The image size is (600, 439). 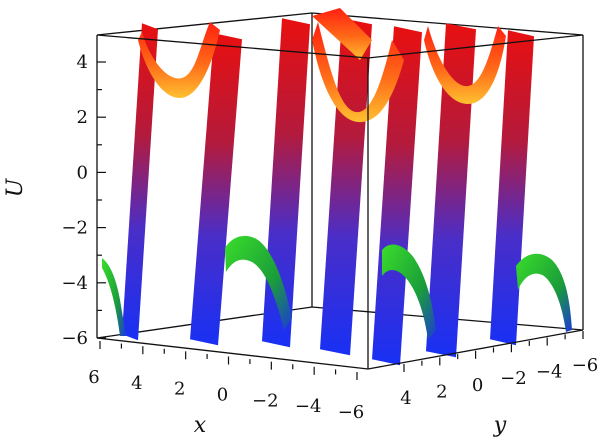 I want to click on x-tick-label: −4, so click(x=308, y=406).